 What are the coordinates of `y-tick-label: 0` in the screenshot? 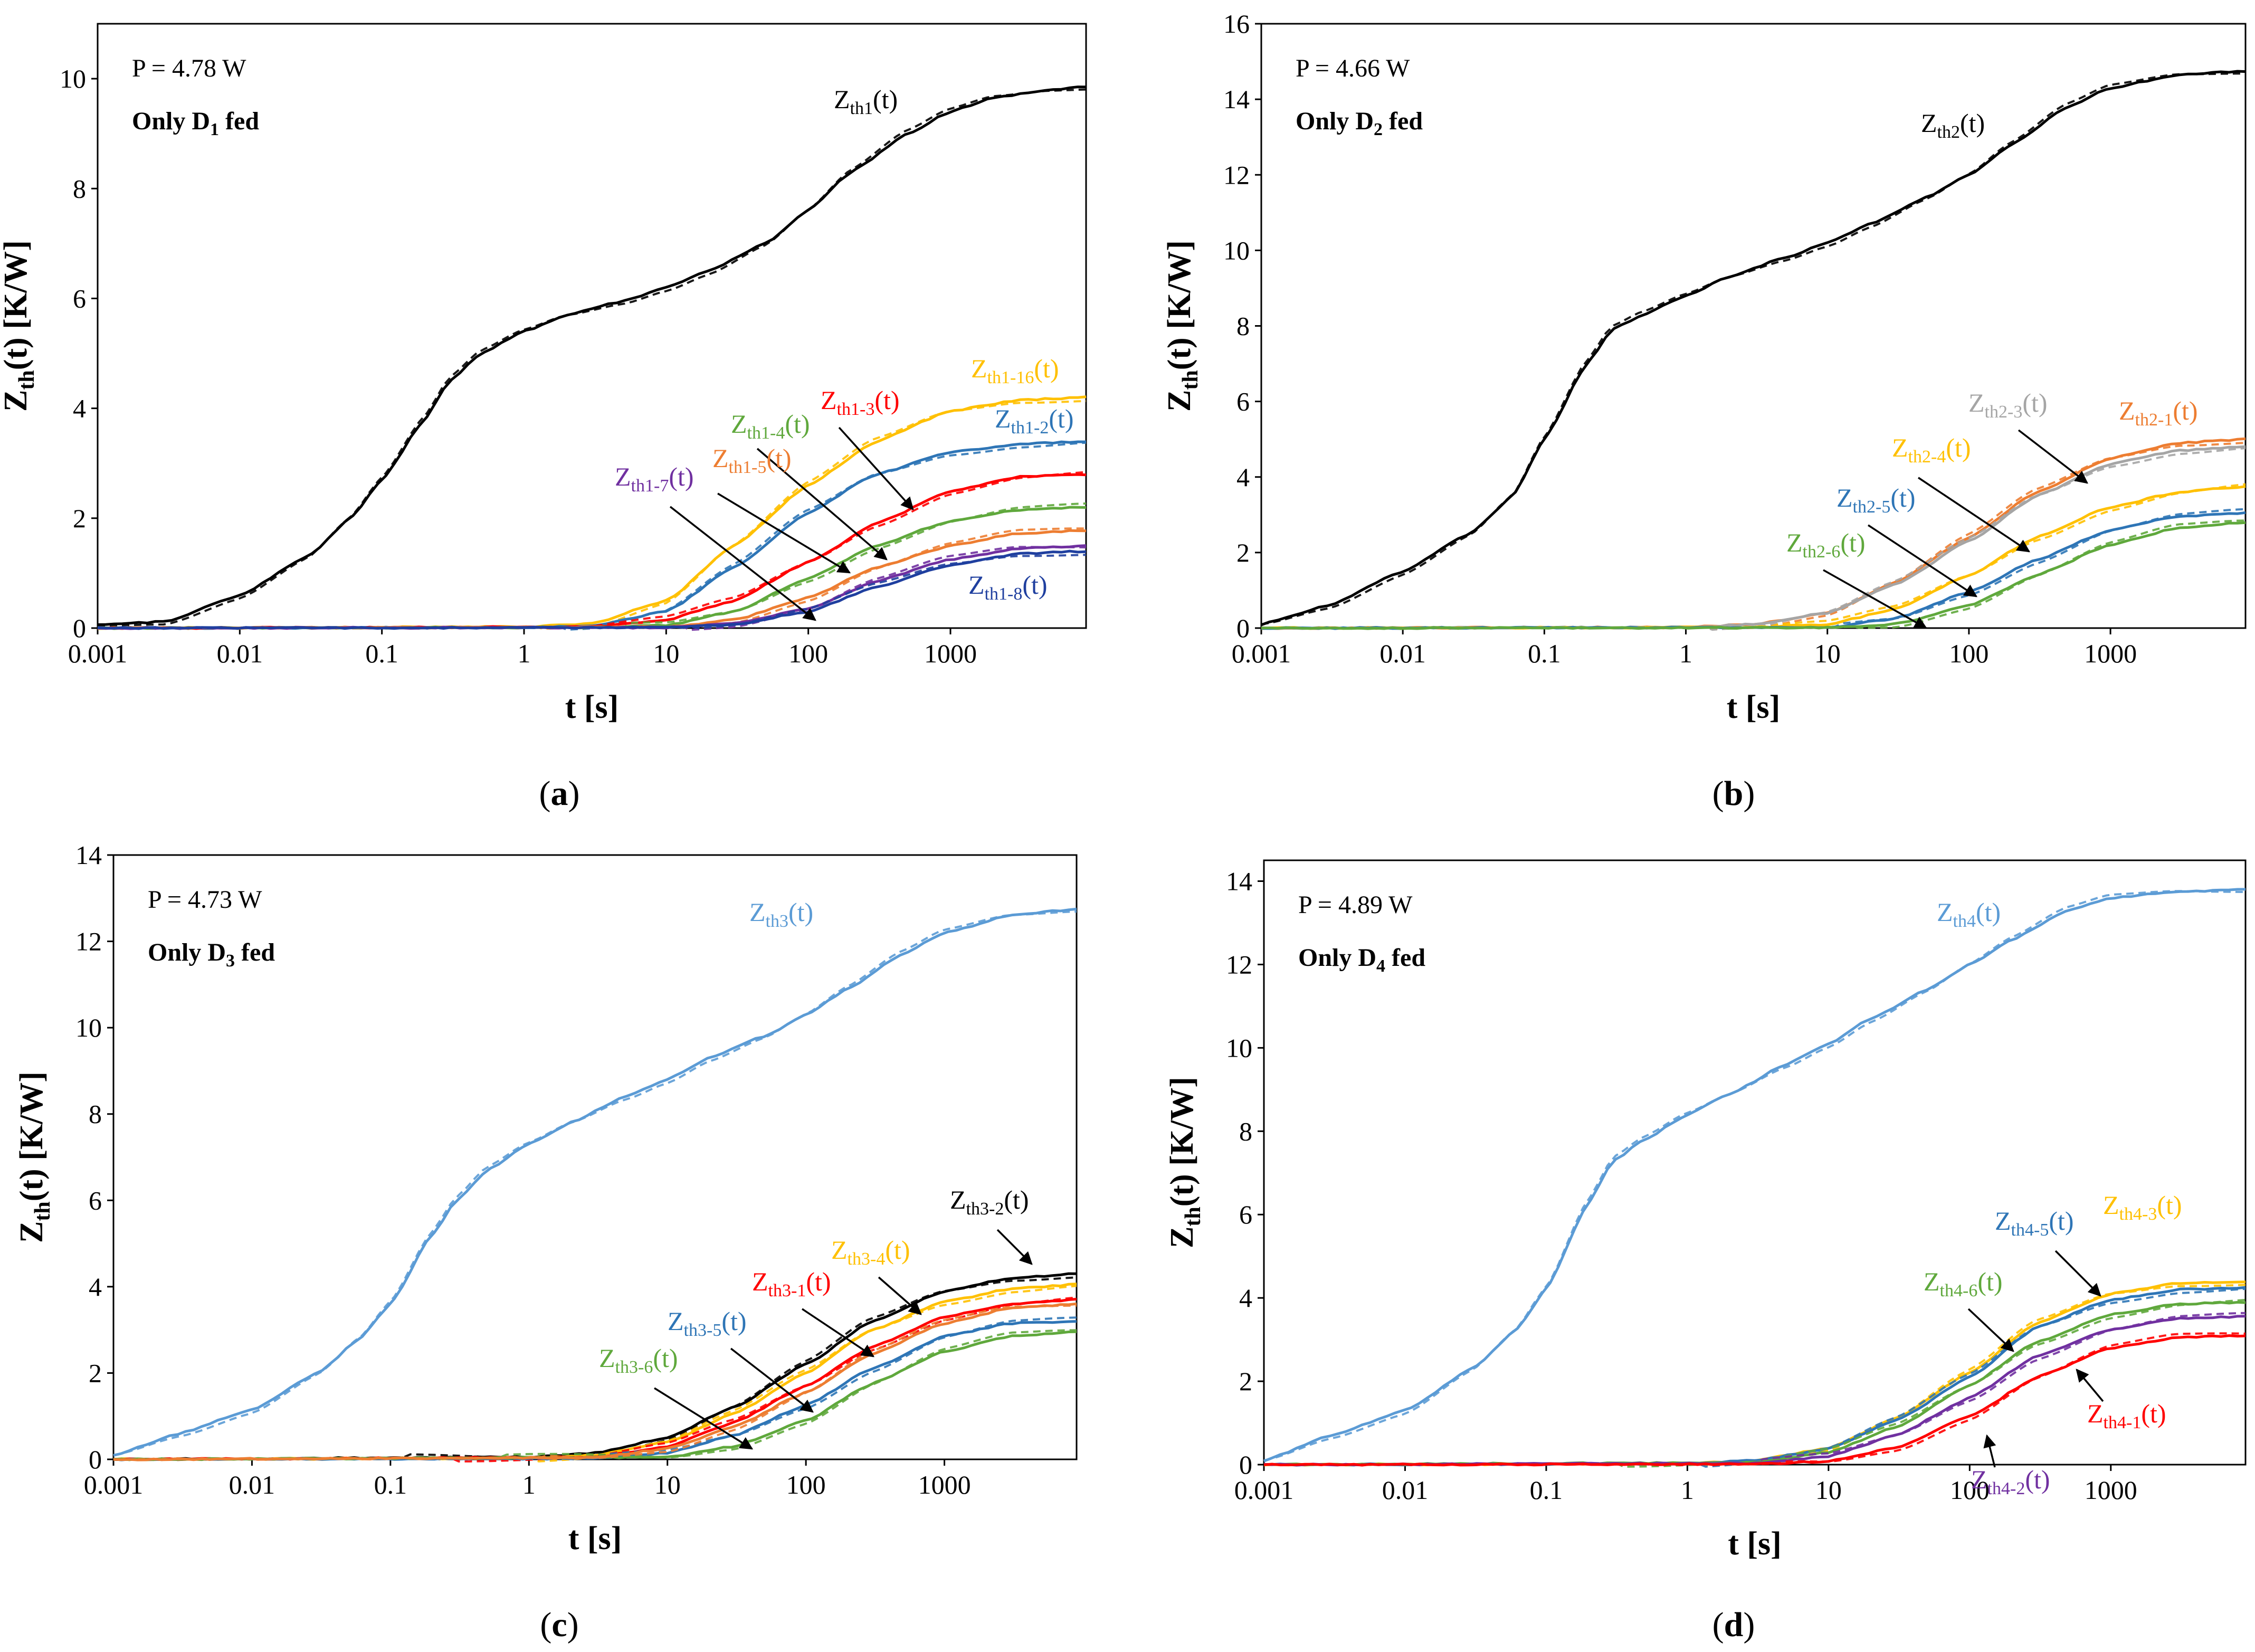 It's located at (79, 628).